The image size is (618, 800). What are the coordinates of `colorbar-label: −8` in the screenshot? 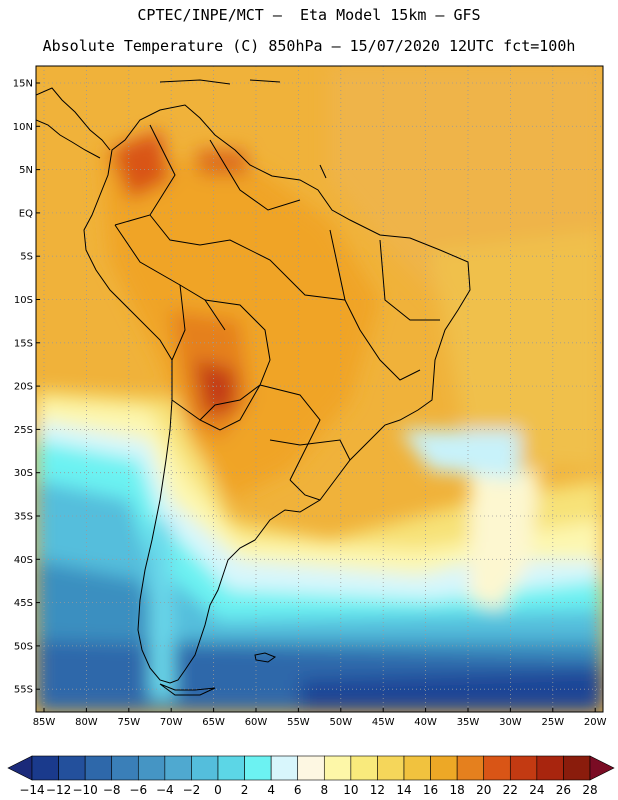 It's located at (112, 790).